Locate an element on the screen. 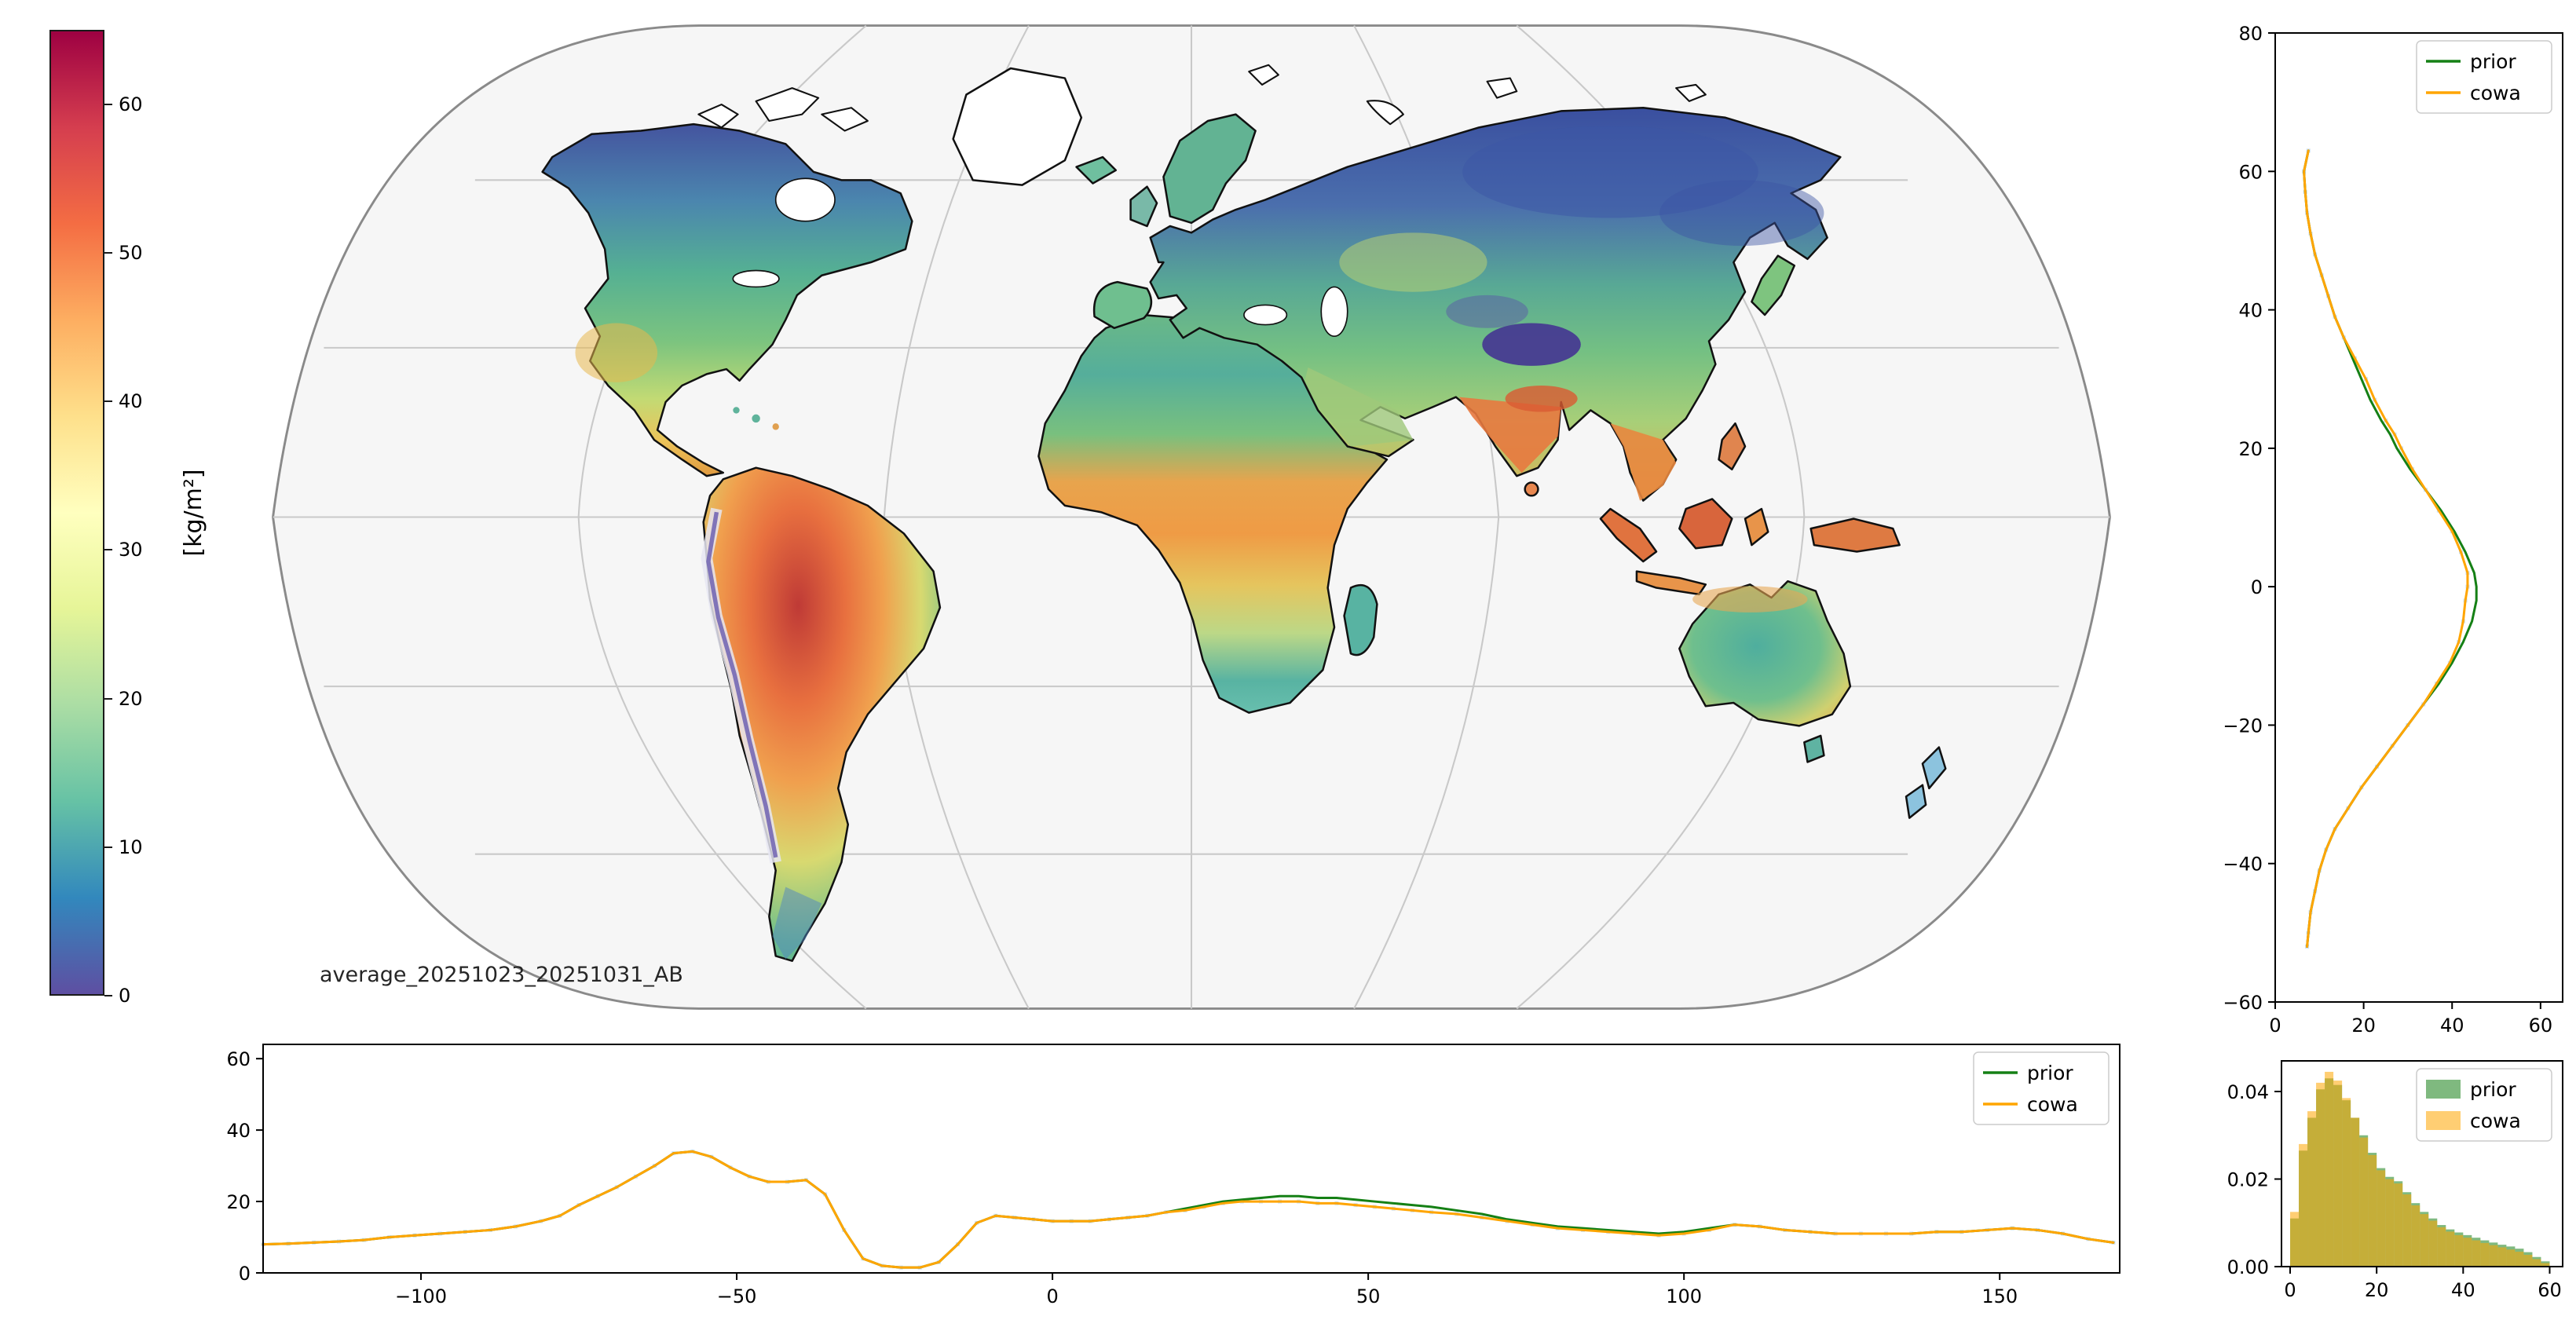  xinjiang-patch is located at coordinates (1487, 311).